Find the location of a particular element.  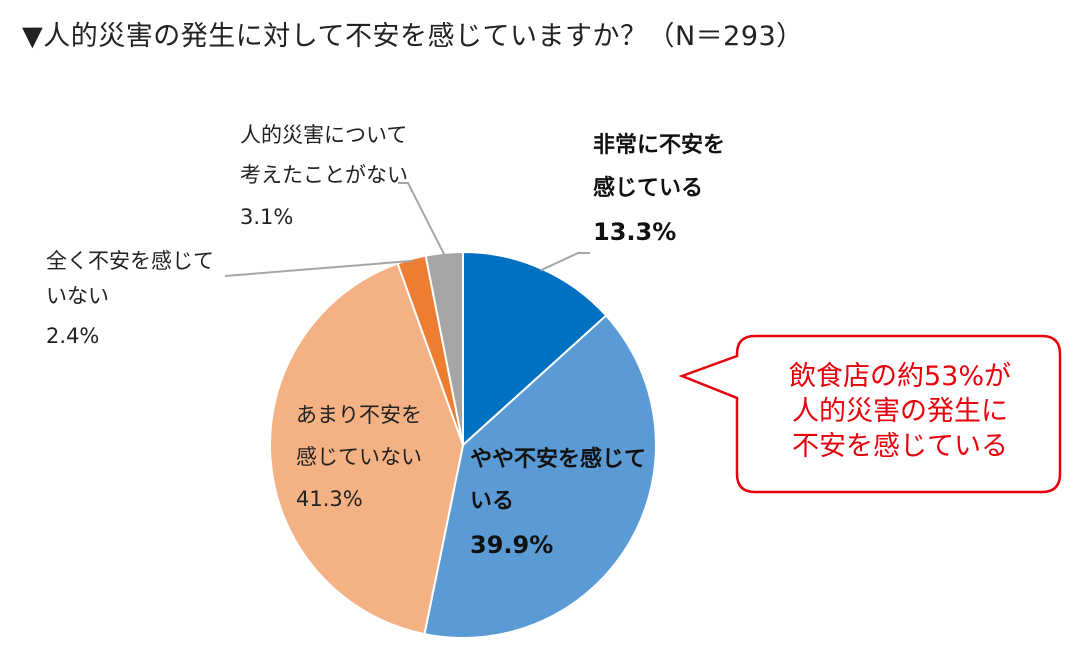

slice-label-somewhat-anxious: やや不安を感じて いる 39.9% is located at coordinates (558, 502).